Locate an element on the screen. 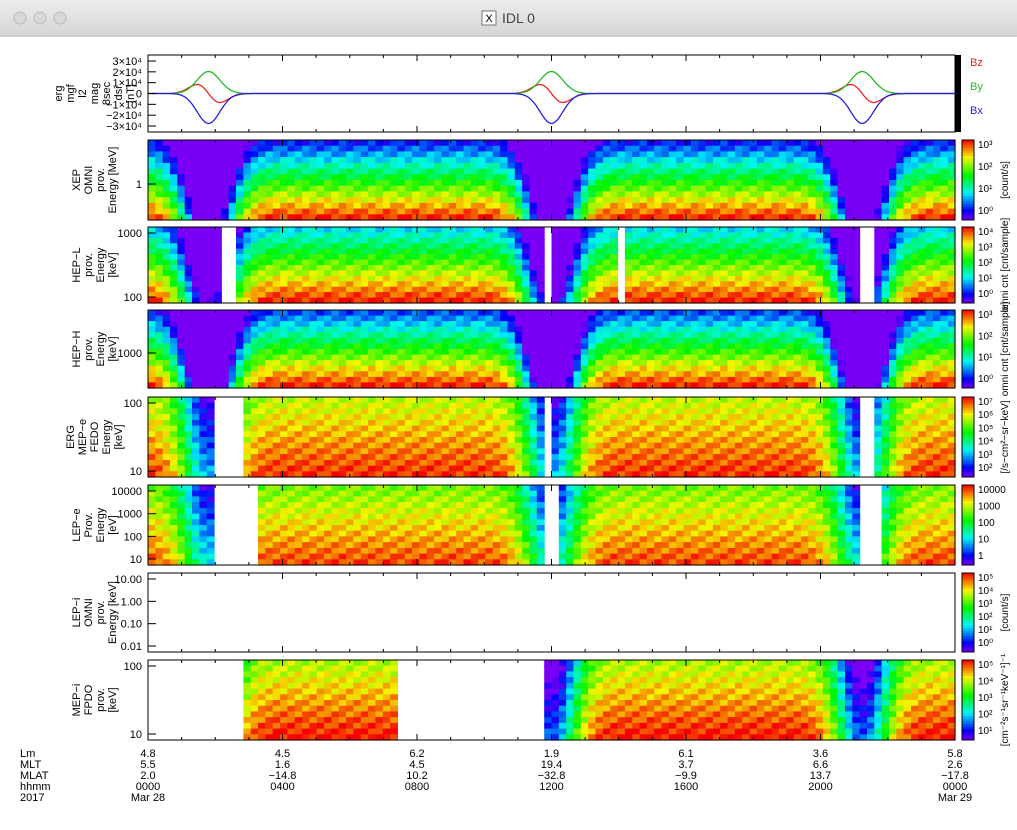 Image resolution: width=1017 pixels, height=830 pixels. close-button is located at coordinates (20, 18).